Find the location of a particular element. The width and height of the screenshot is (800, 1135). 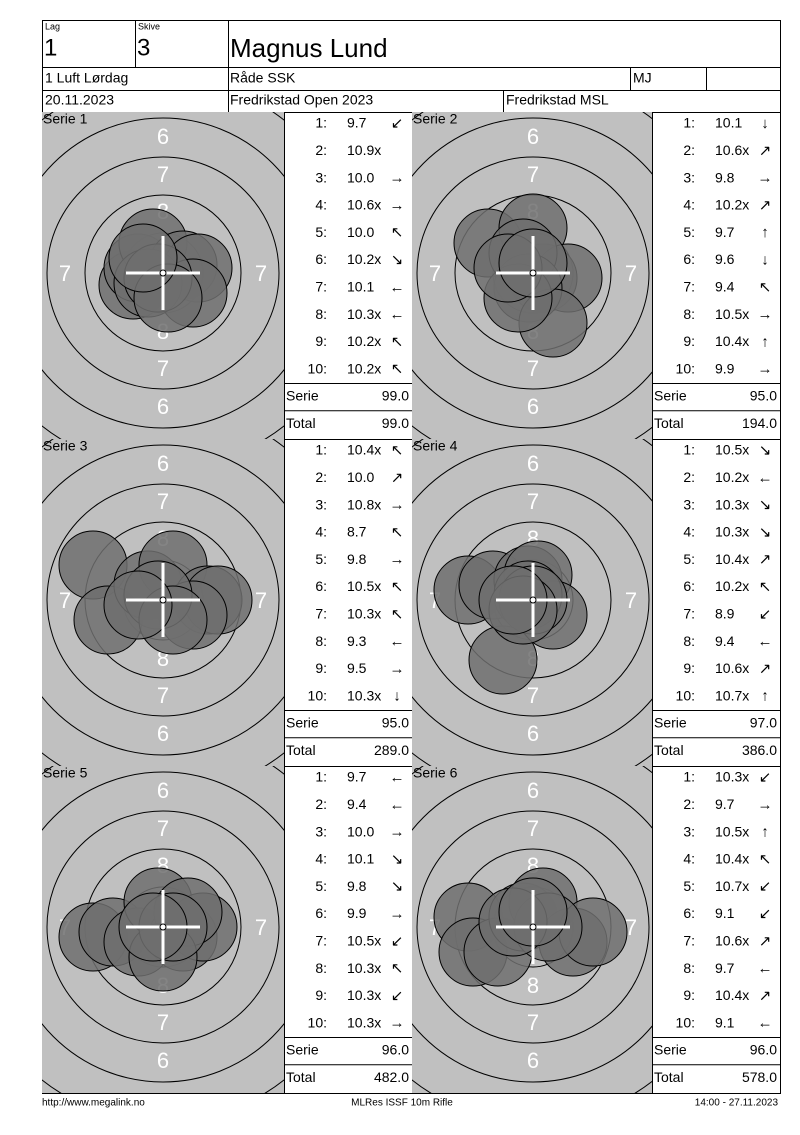

series-title: Serie 5 is located at coordinates (65, 773).